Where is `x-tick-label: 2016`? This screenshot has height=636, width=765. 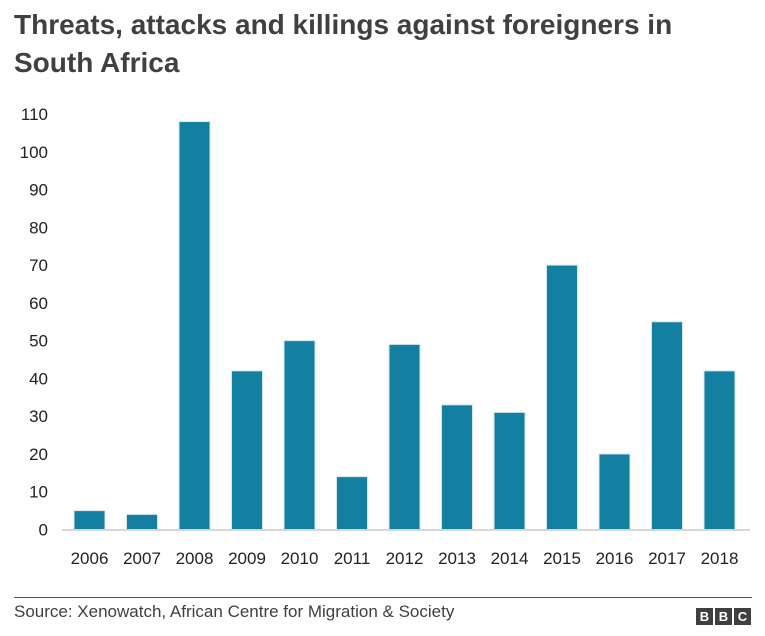 x-tick-label: 2016 is located at coordinates (615, 558).